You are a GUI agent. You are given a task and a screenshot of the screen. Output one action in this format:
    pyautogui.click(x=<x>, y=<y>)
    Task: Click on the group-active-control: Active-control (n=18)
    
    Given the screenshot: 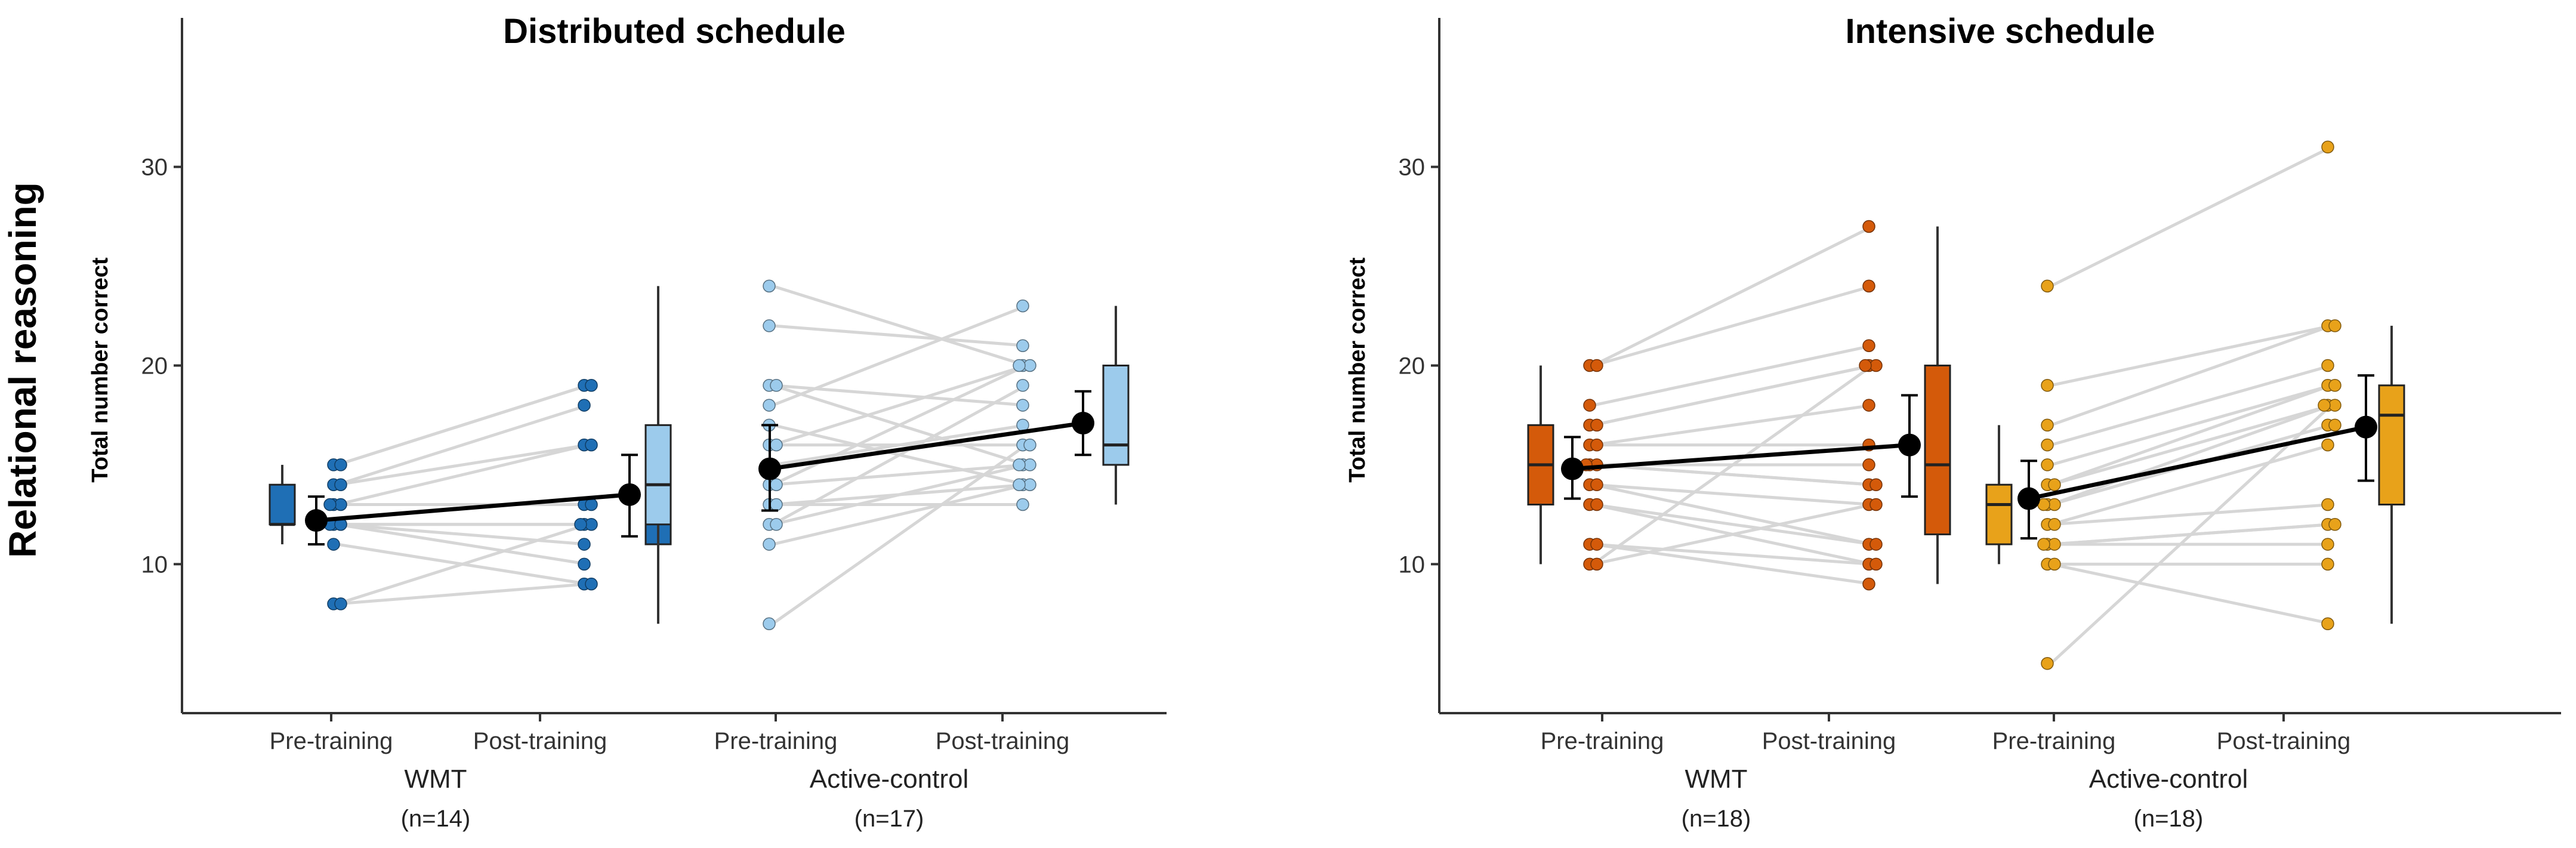 What is the action you would take?
    pyautogui.click(x=2195, y=486)
    